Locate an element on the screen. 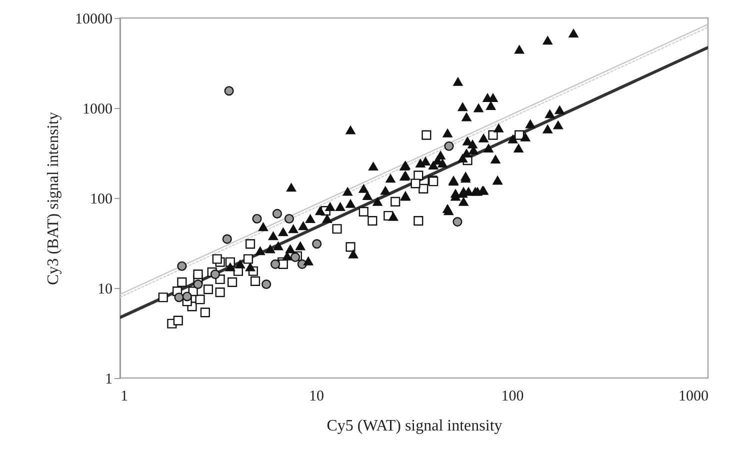 The height and width of the screenshot is (472, 734). y-axis-title: Cy3 (BAT) signal intensity is located at coordinates (53, 198).